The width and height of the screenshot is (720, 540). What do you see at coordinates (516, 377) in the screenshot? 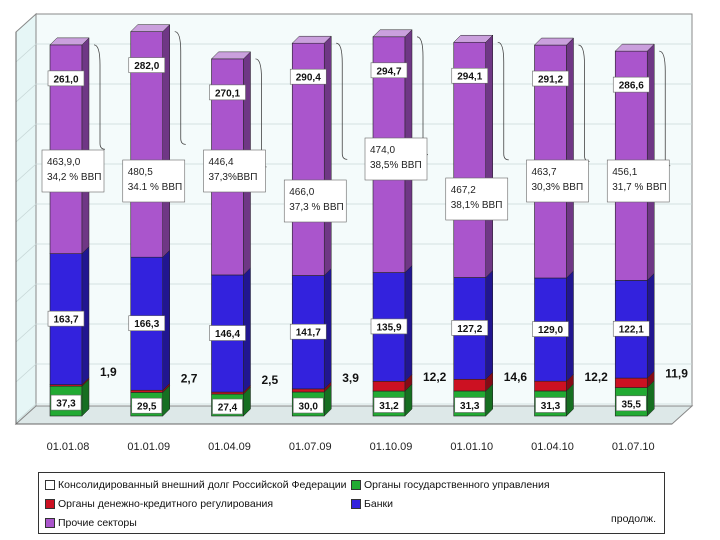
I see `label-monetary-5: 14,6` at bounding box center [516, 377].